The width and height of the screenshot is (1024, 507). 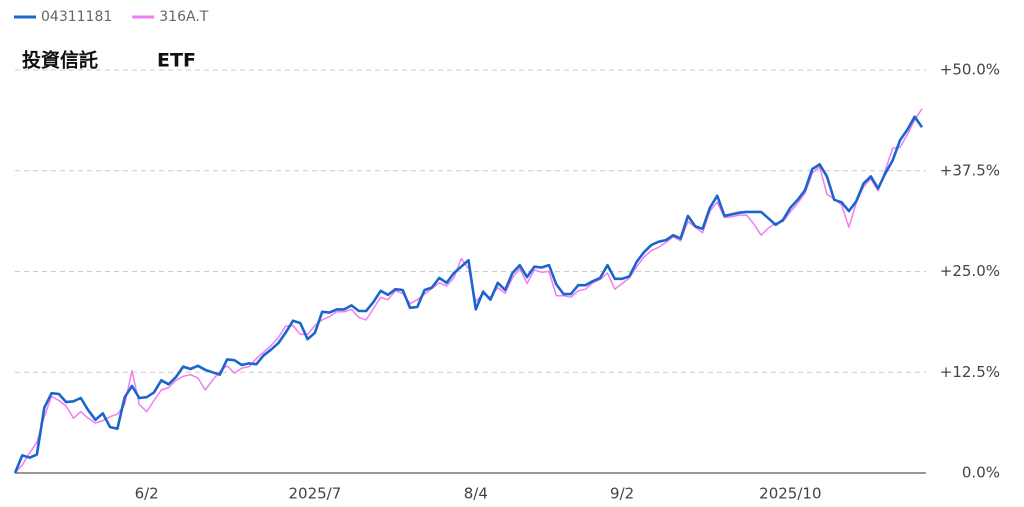 What do you see at coordinates (184, 17) in the screenshot?
I see `legend-label: 316A.T` at bounding box center [184, 17].